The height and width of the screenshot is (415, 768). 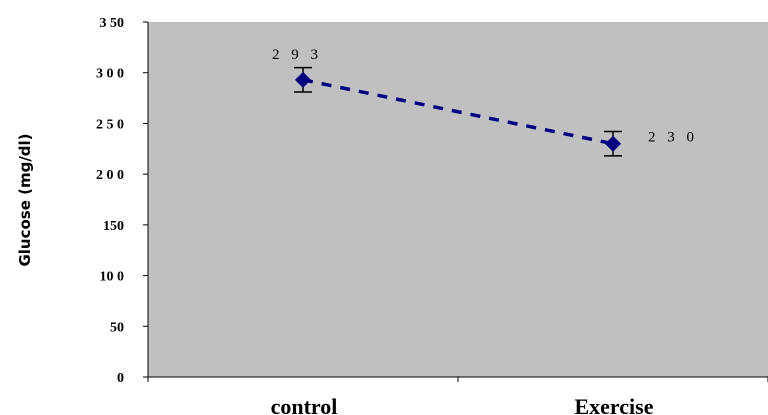 What do you see at coordinates (112, 23) in the screenshot?
I see `y-tick-label: 3 50` at bounding box center [112, 23].